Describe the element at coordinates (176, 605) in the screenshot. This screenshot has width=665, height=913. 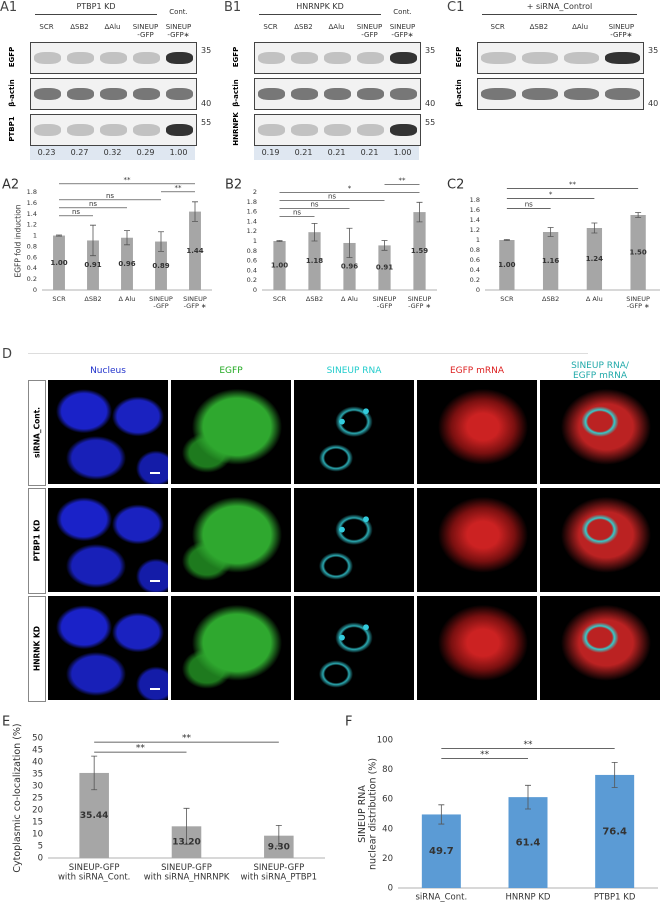
I see `cell-label: l)` at that location.